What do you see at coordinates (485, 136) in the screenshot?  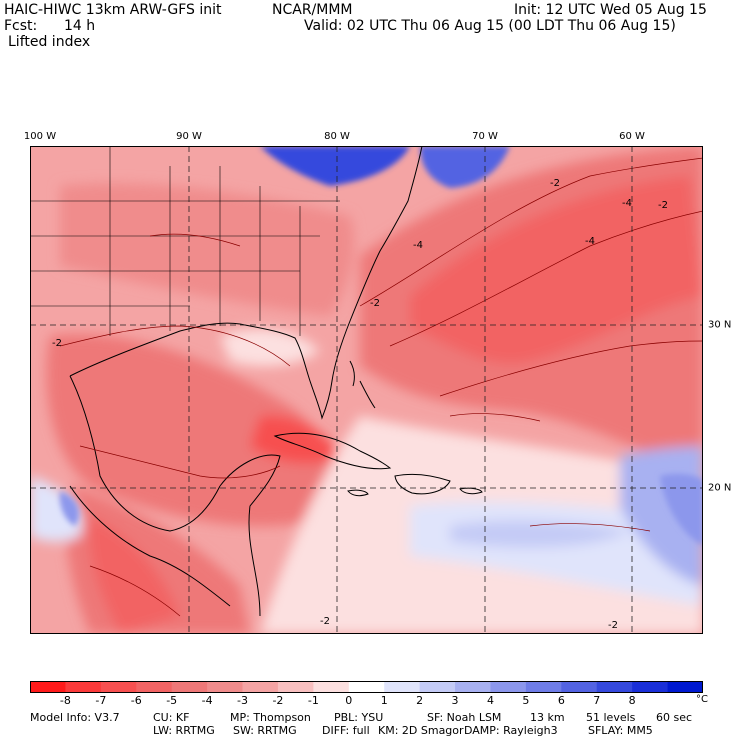 I see `lon-label-70w: 70 W` at bounding box center [485, 136].